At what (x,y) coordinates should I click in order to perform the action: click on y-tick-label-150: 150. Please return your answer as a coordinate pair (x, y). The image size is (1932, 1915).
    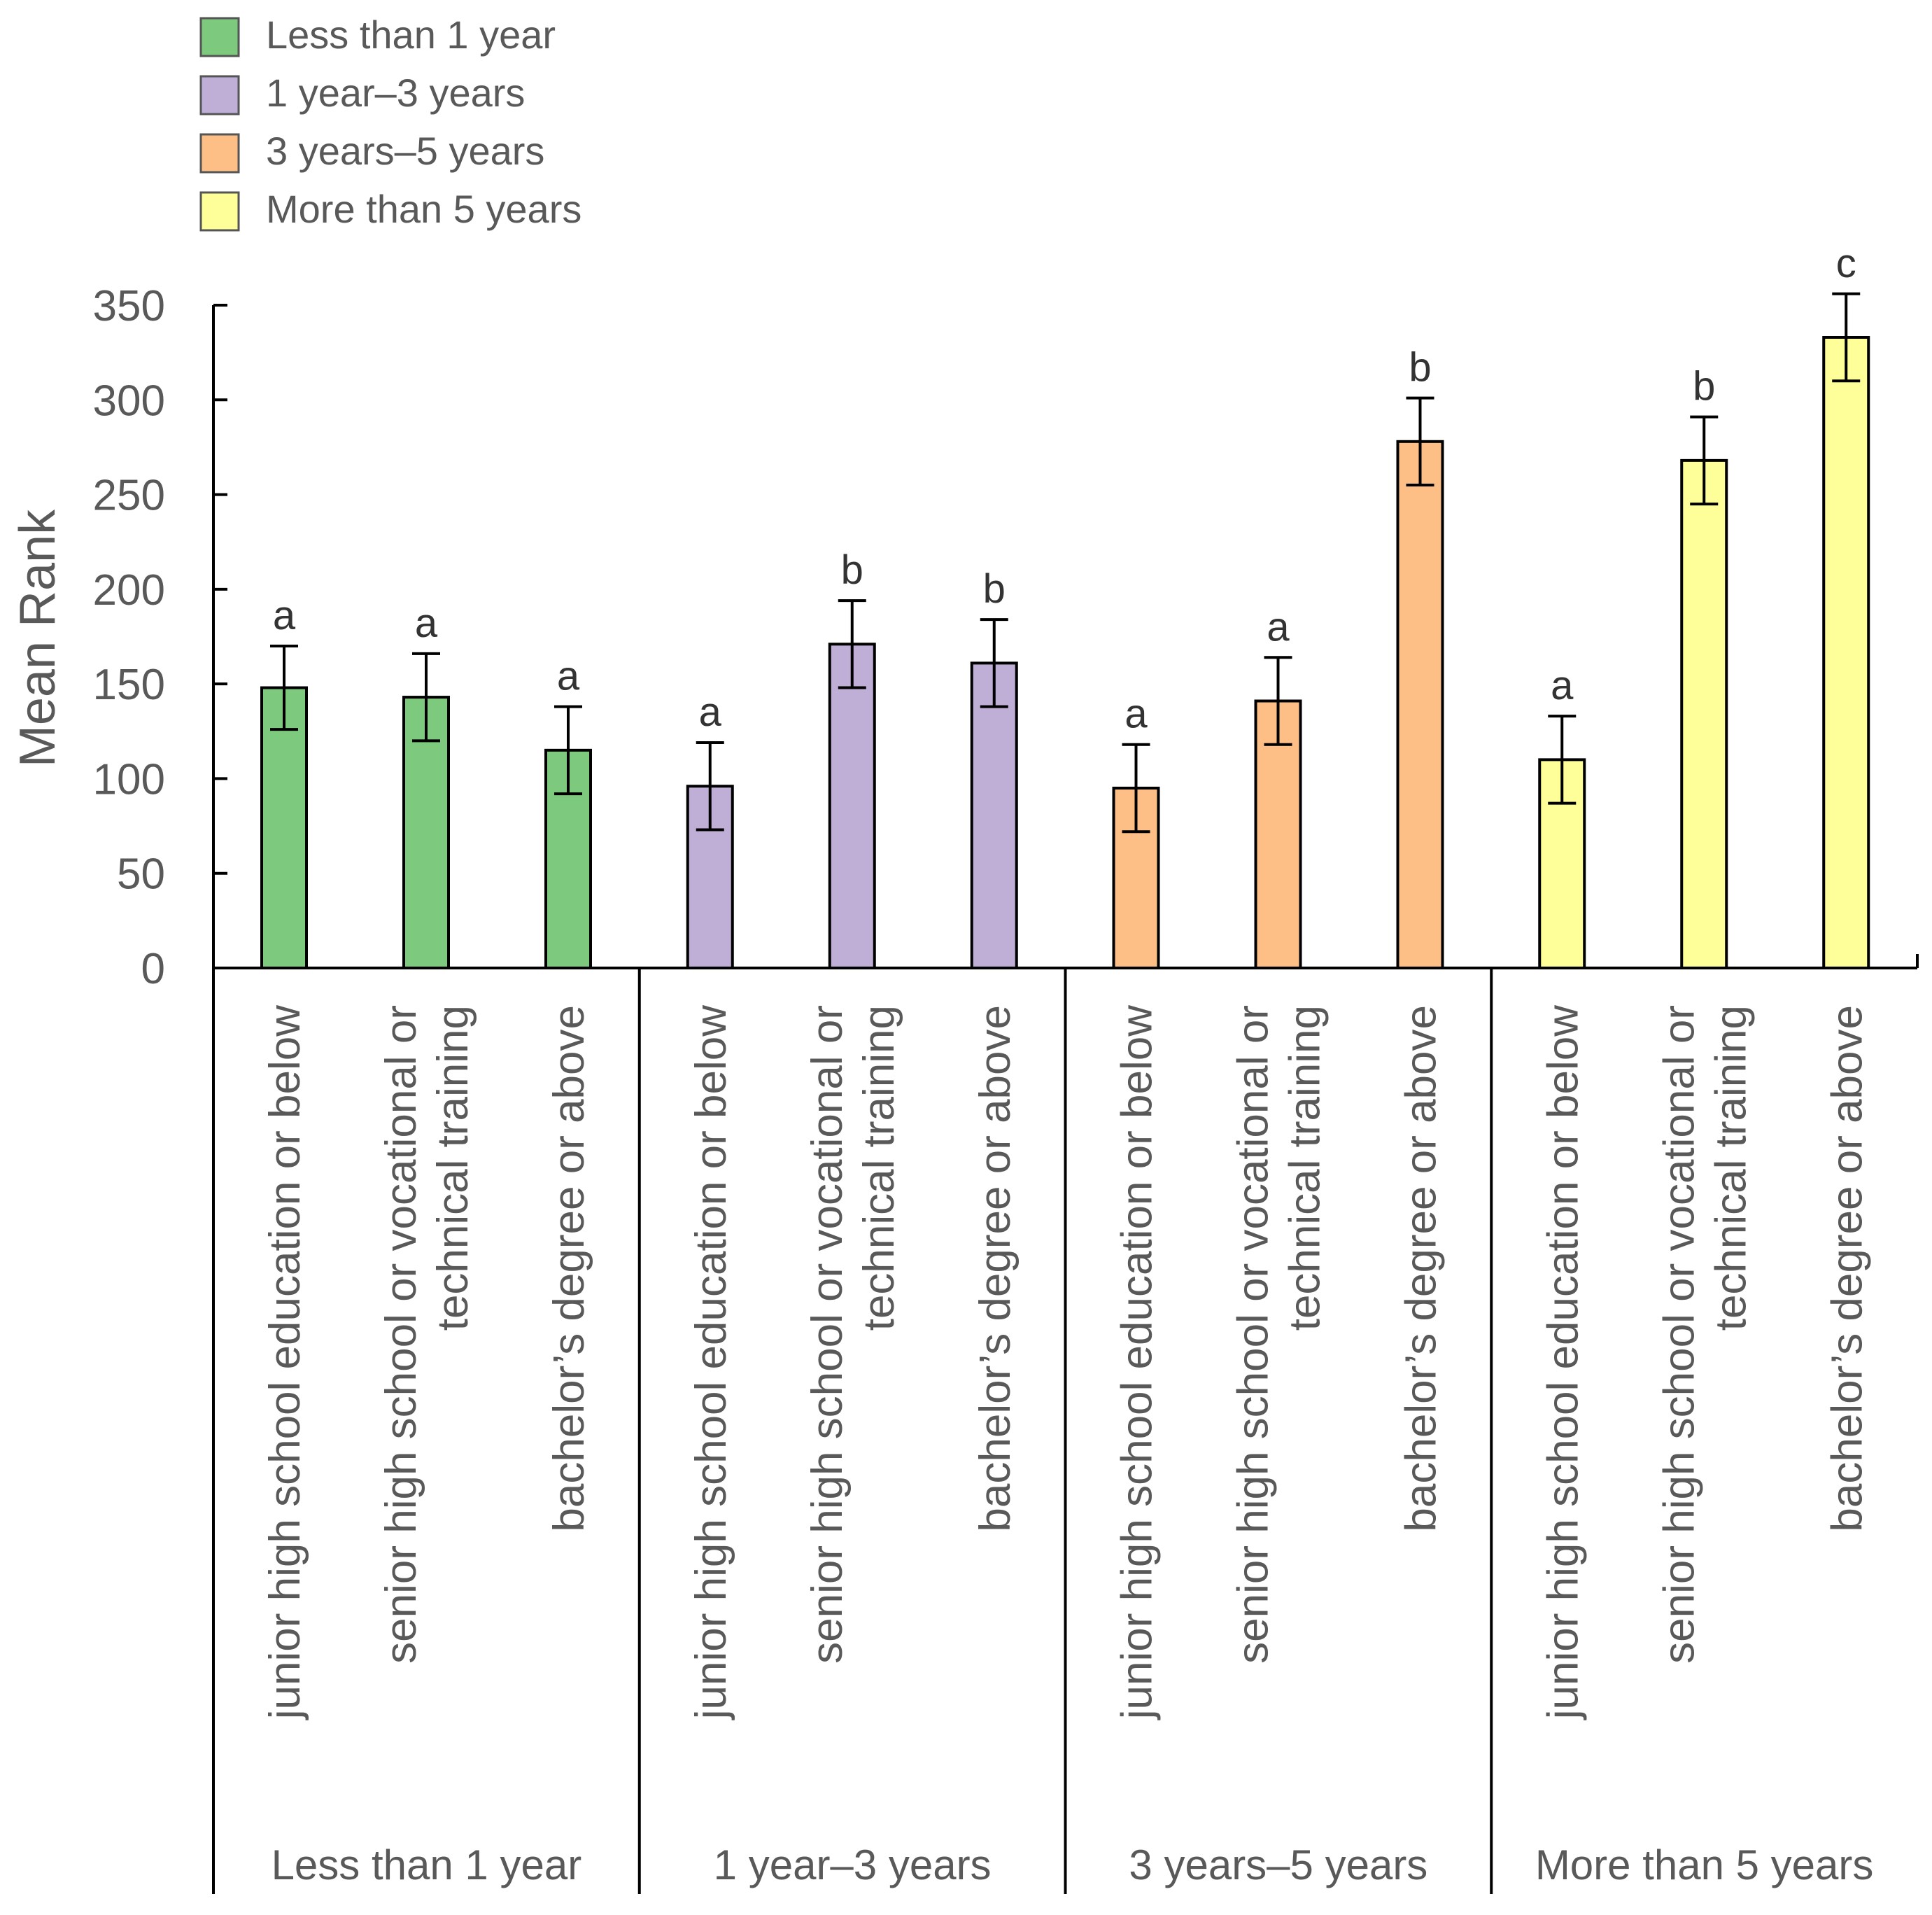
    Looking at the image, I should click on (129, 685).